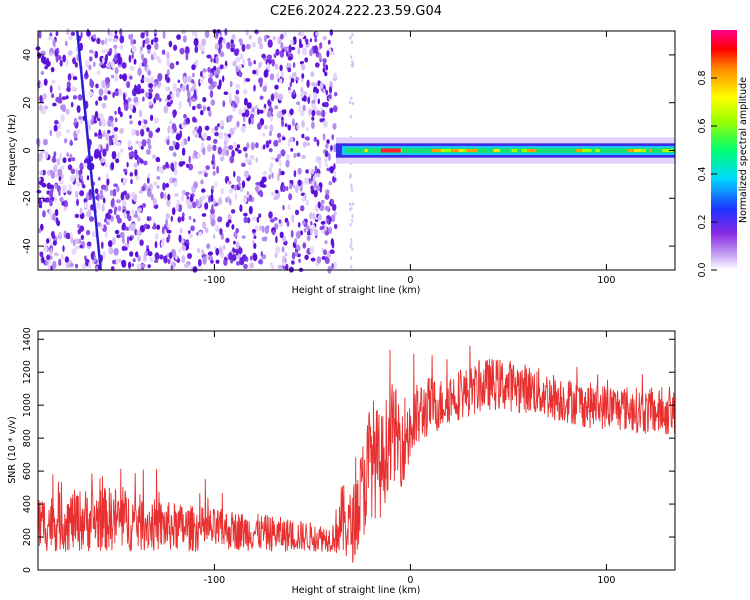 Image resolution: width=750 pixels, height=600 pixels. What do you see at coordinates (215, 280) in the screenshot?
I see `x-tick-label: -100` at bounding box center [215, 280].